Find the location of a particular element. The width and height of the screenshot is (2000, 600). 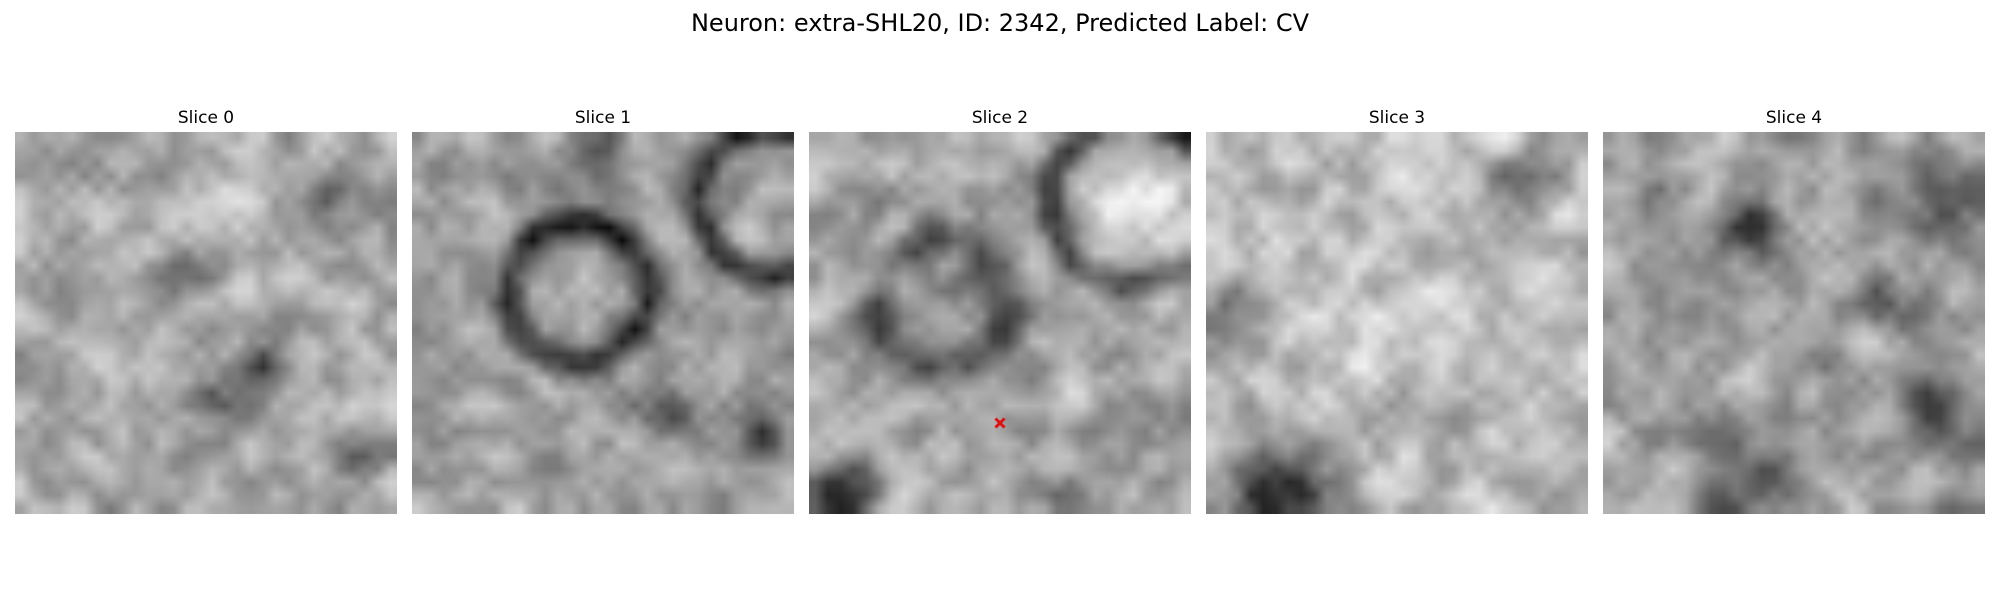

slice-2-title: Slice 2 is located at coordinates (1000, 118).